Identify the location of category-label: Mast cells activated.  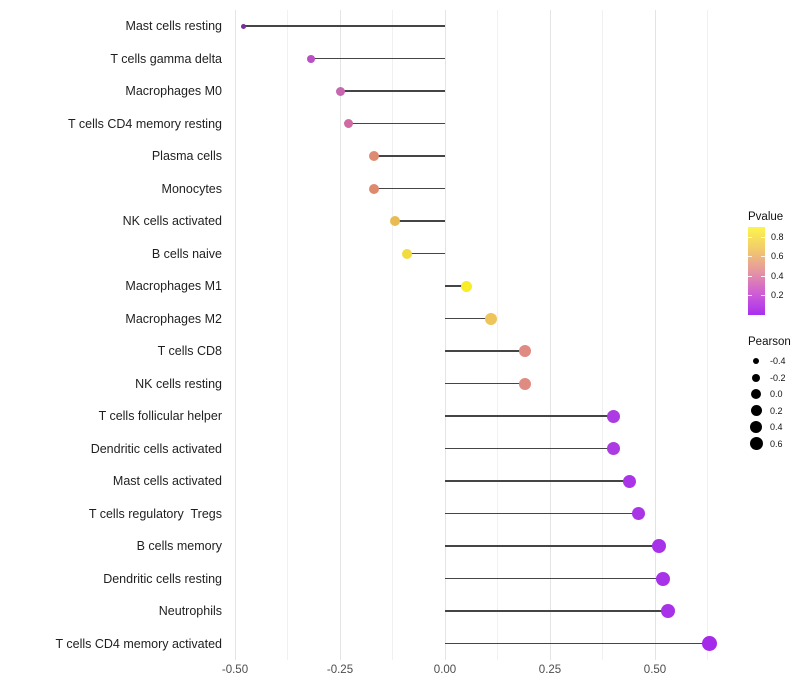
(167, 481).